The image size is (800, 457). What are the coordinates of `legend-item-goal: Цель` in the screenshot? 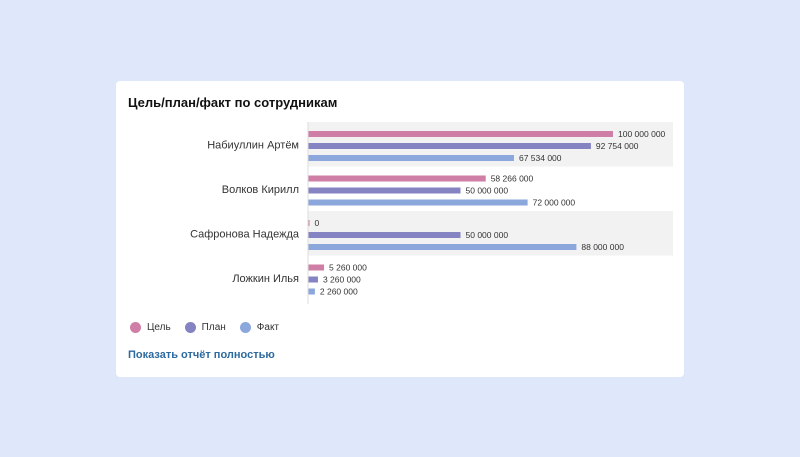 It's located at (150, 327).